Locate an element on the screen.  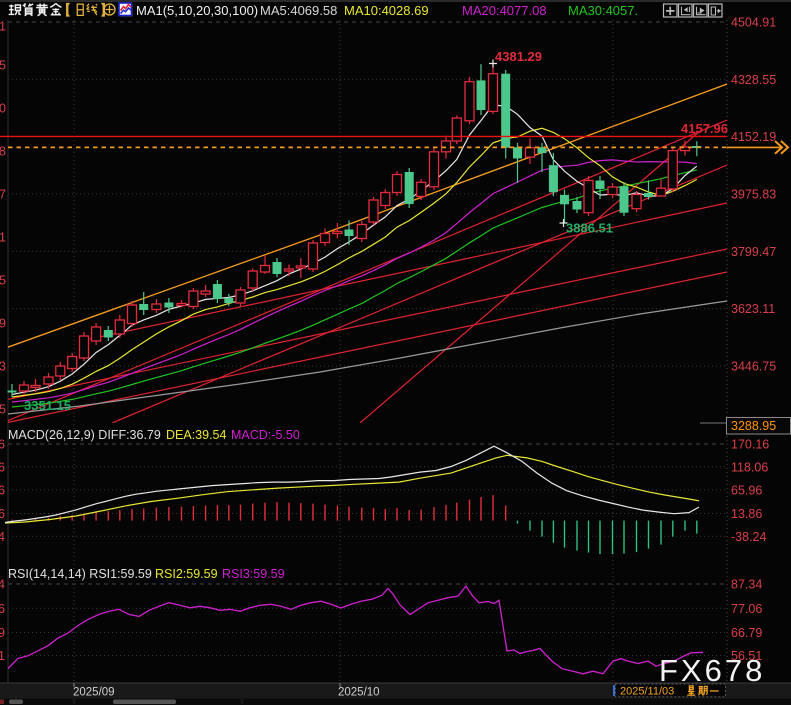
svg-text: 4504.91 is located at coordinates (753, 23).